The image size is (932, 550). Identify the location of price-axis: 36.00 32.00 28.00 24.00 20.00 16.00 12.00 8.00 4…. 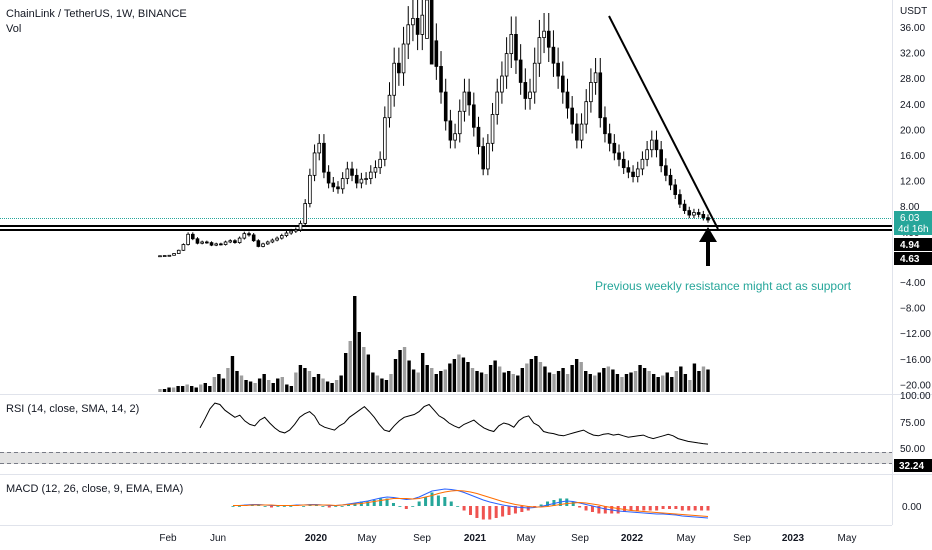
(915, 207).